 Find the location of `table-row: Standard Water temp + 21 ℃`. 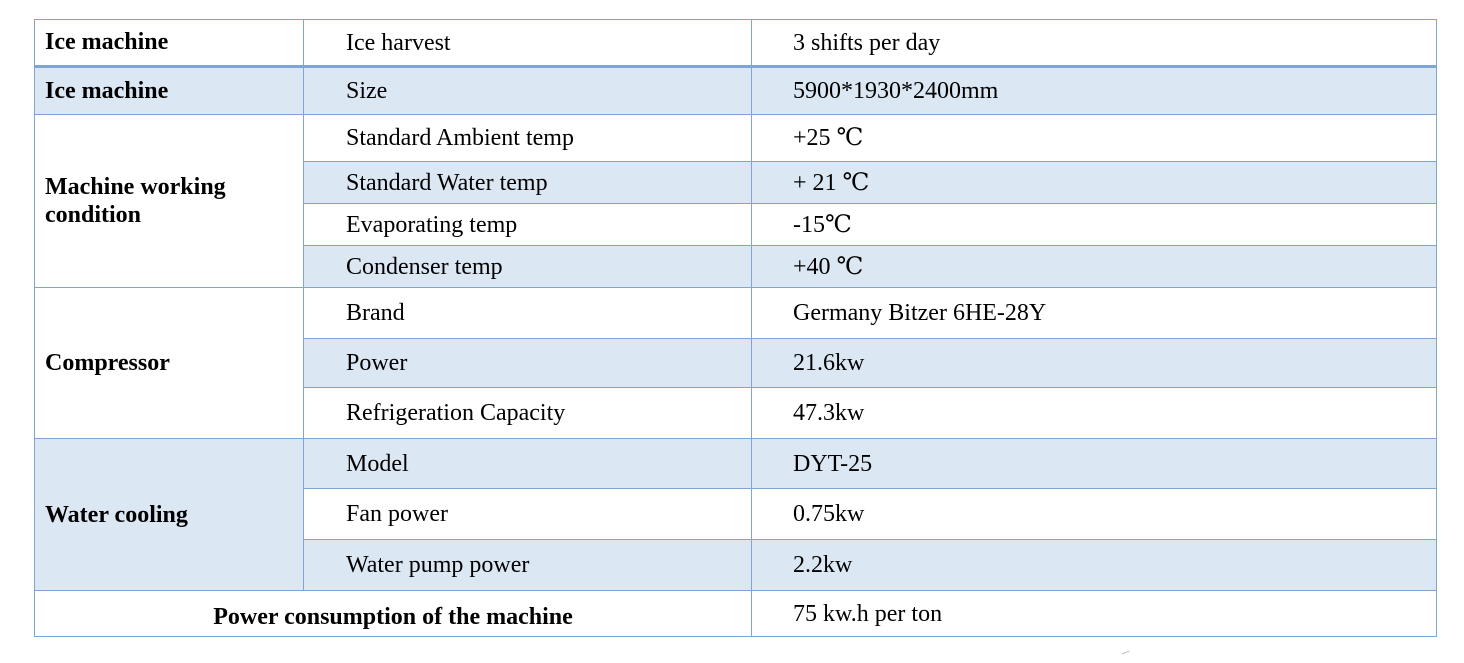

table-row: Standard Water temp + 21 ℃ is located at coordinates (736, 182).